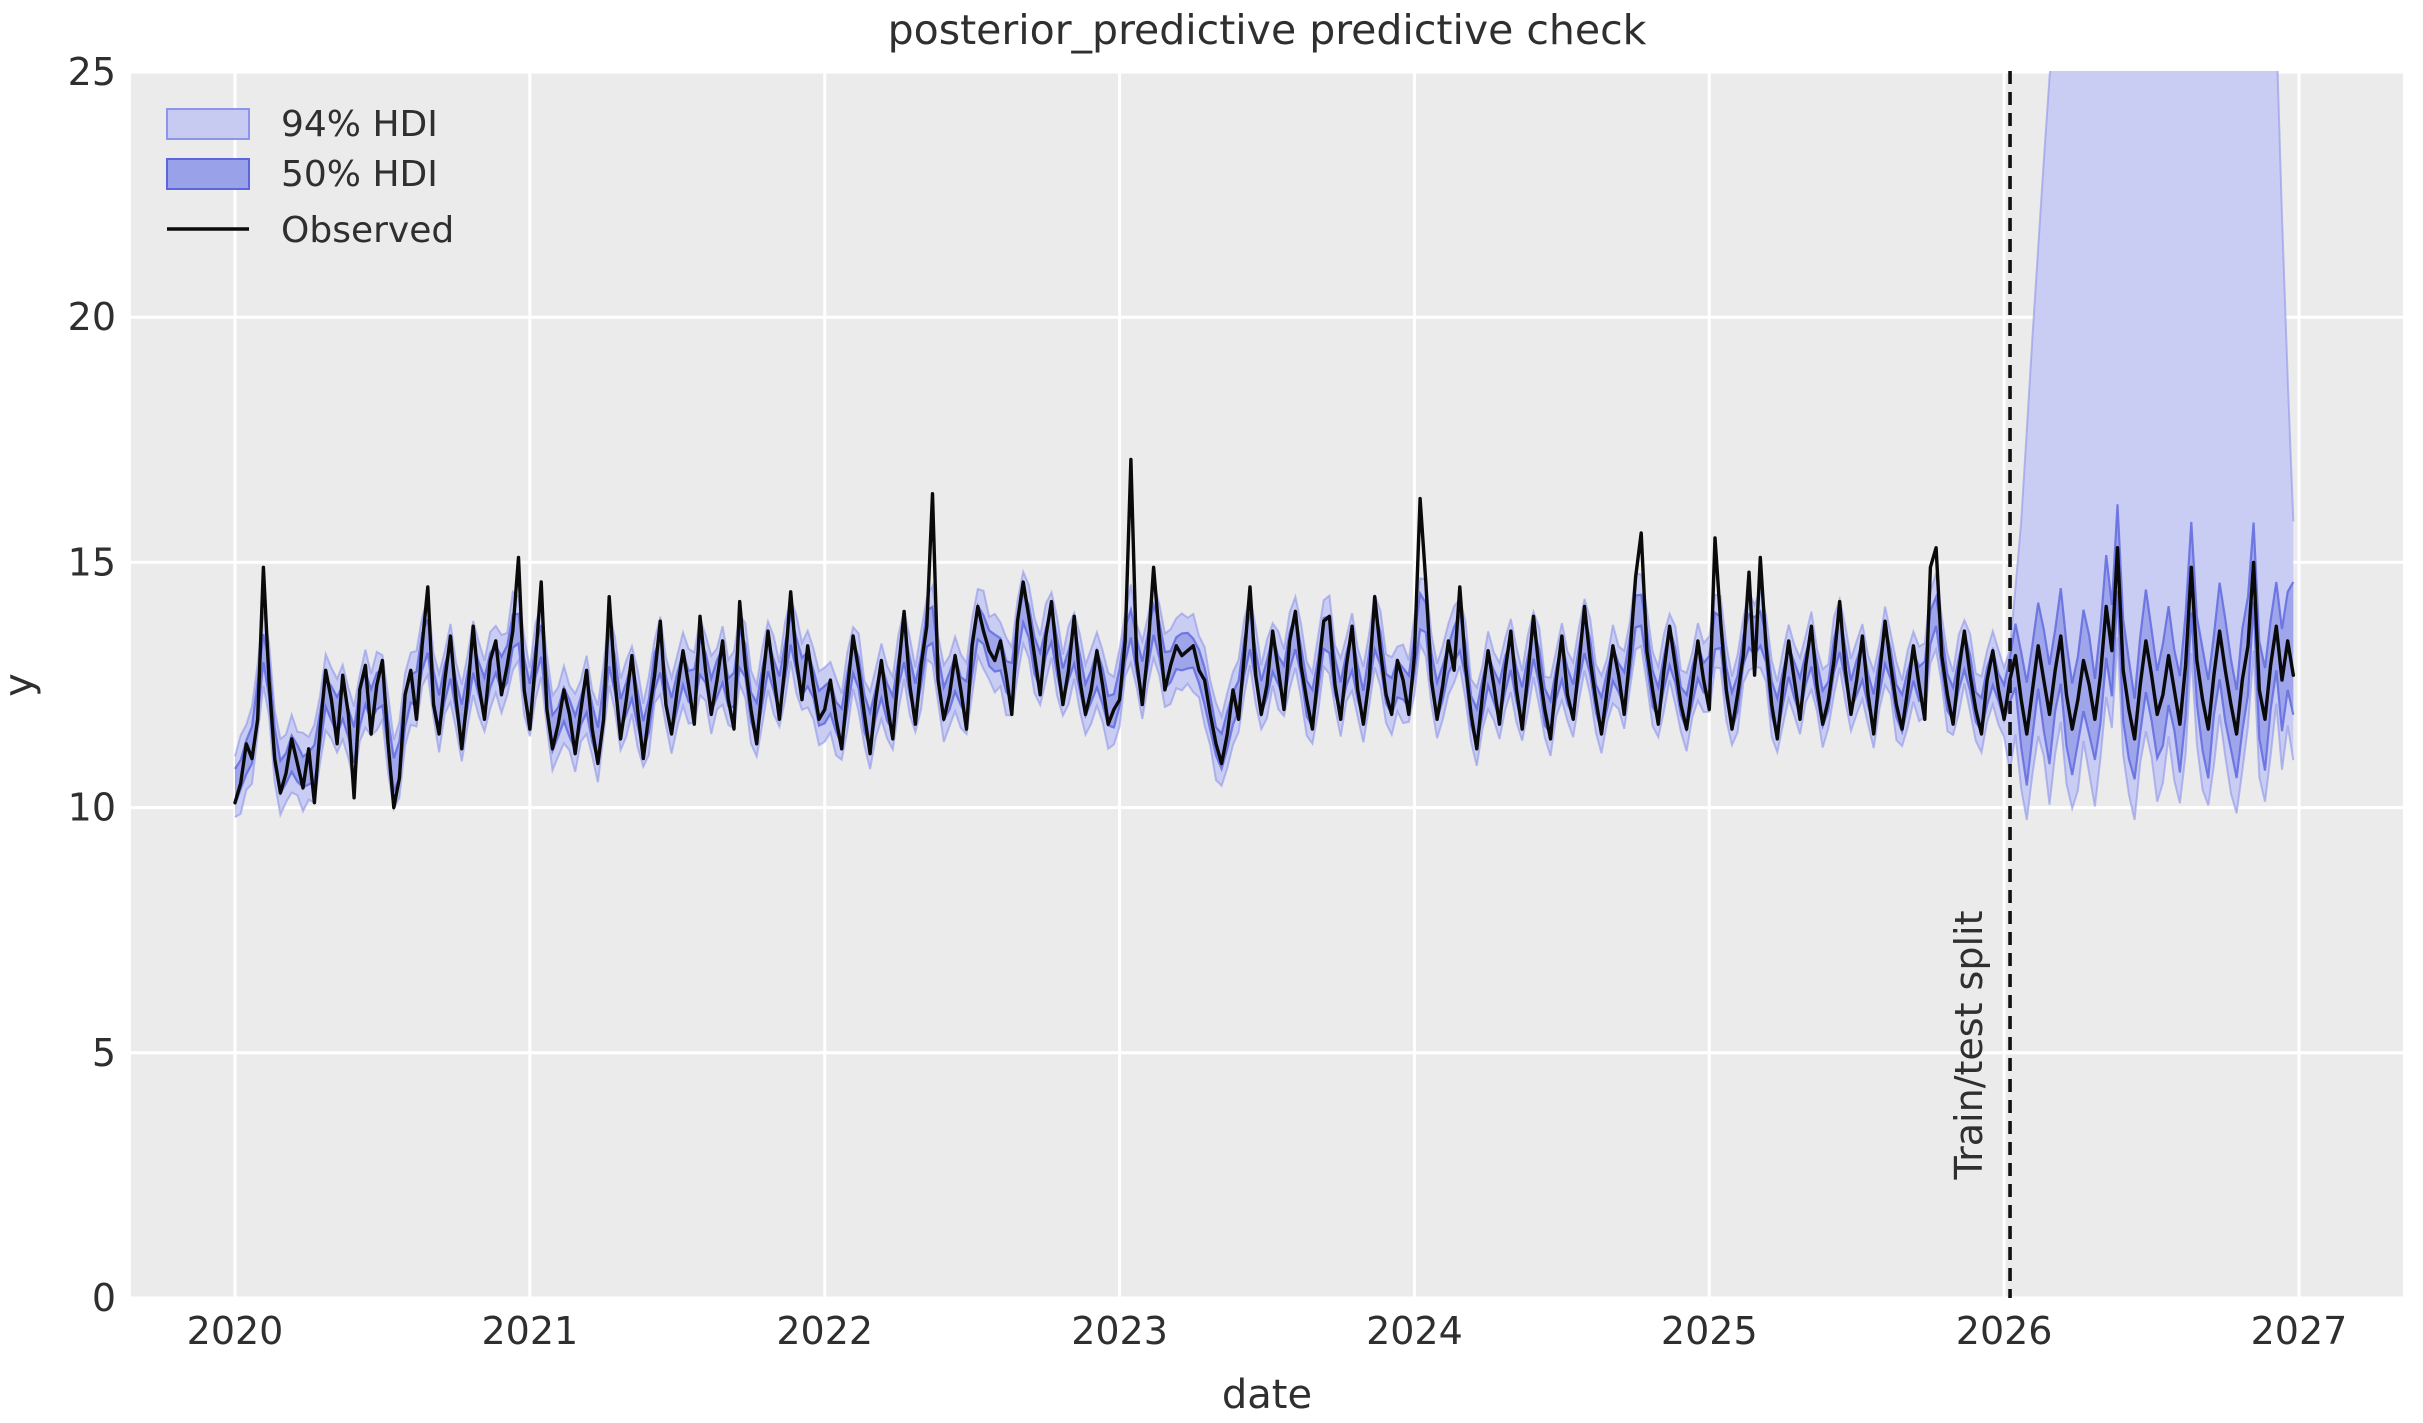 The height and width of the screenshot is (1423, 2423). Describe the element at coordinates (2299, 1331) in the screenshot. I see `x-tick-label: 2027` at that location.